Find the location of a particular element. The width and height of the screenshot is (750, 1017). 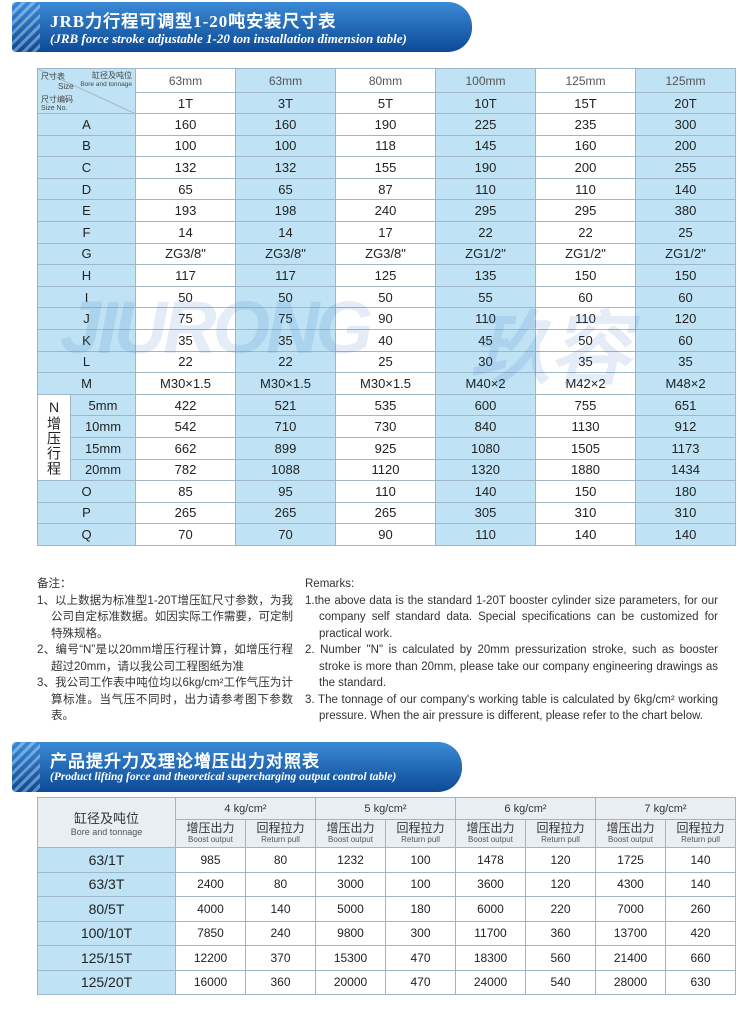

cell: 305 is located at coordinates (485, 513).